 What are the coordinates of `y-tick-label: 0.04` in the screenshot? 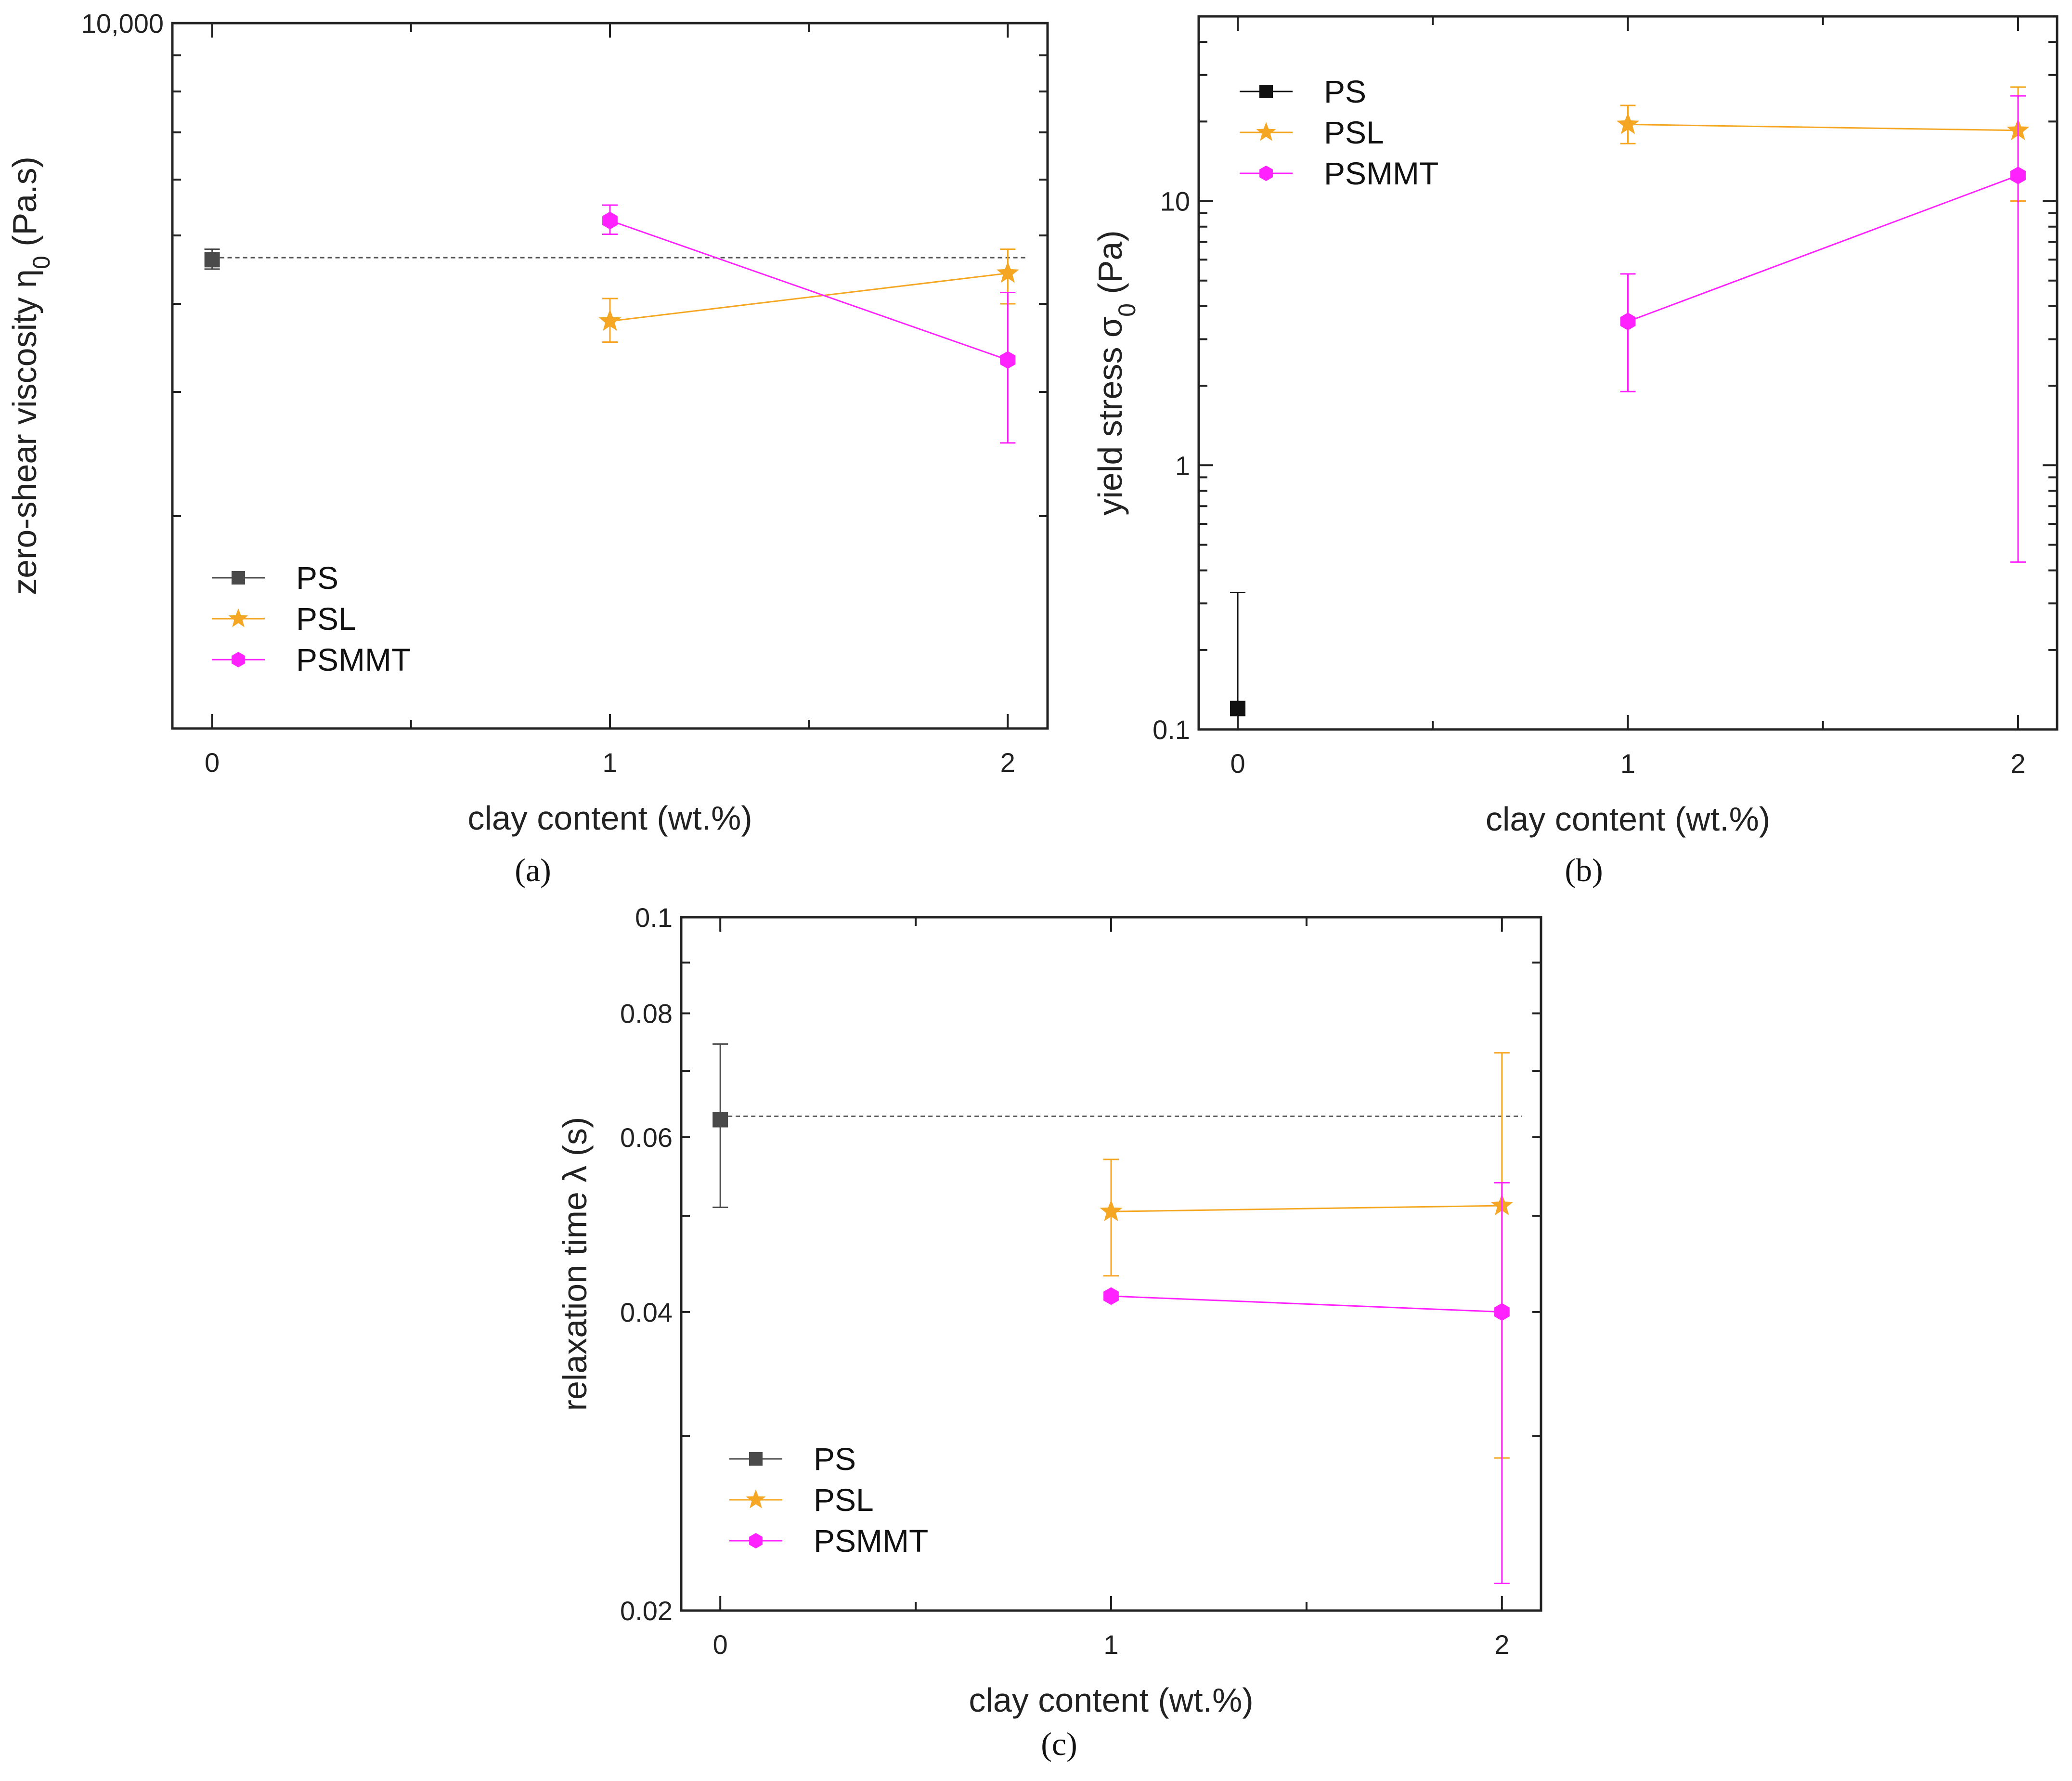 It's located at (646, 1312).